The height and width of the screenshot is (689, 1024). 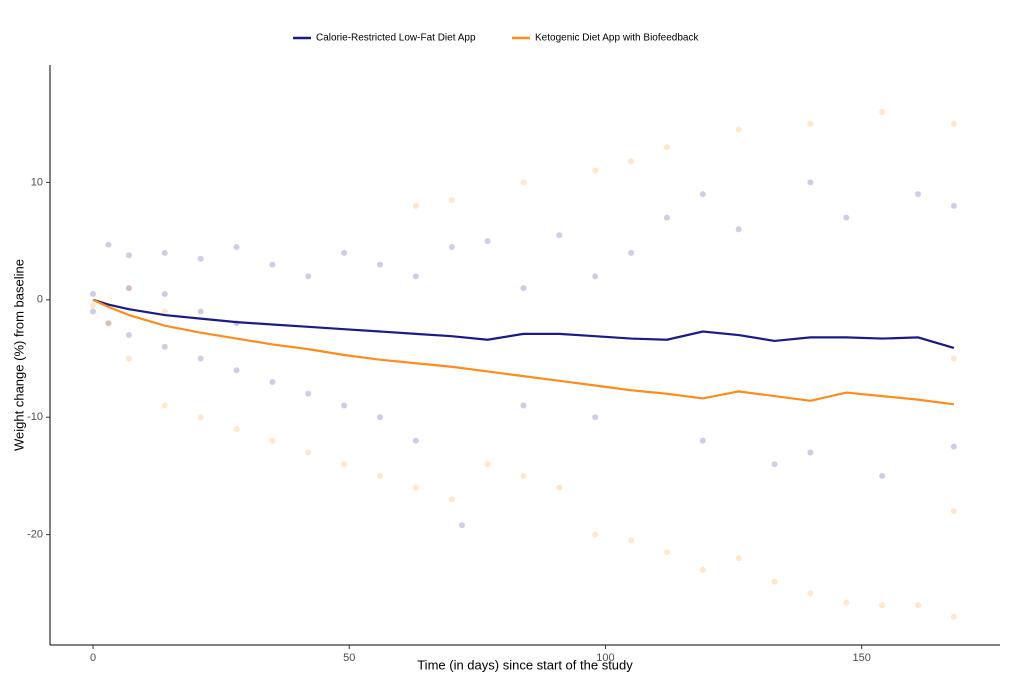 What do you see at coordinates (861, 658) in the screenshot?
I see `x-tick-label: 150` at bounding box center [861, 658].